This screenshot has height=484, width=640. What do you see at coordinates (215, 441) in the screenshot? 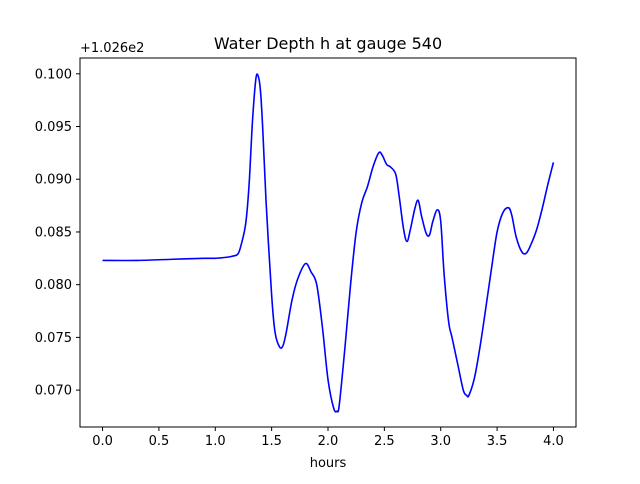
I see `x-tick-label: 1.0` at bounding box center [215, 441].